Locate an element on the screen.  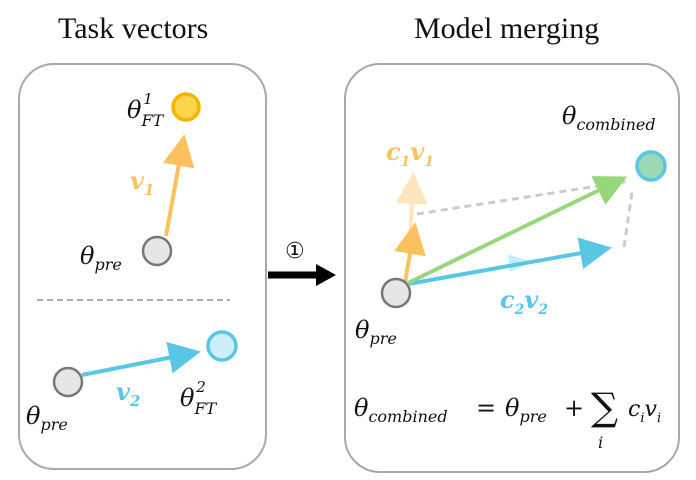
combined-arrow is located at coordinates (517, 230).